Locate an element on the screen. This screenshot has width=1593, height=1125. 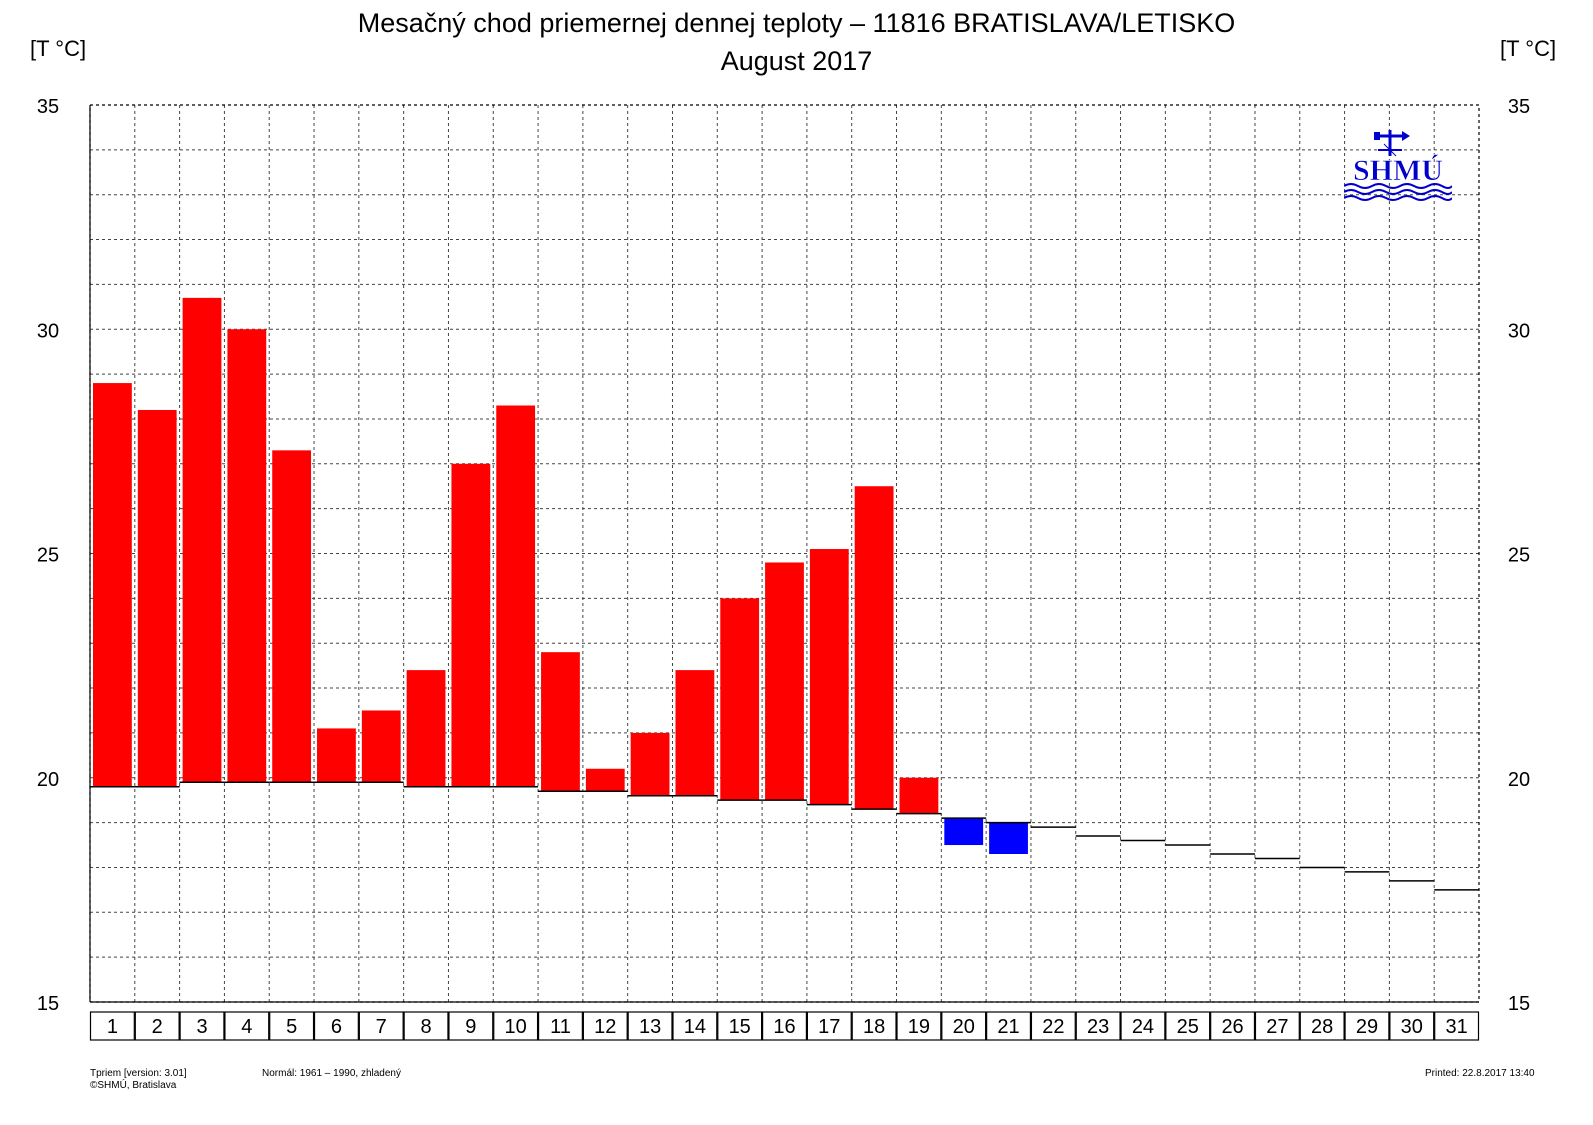
day-label: 16 is located at coordinates (784, 1027).